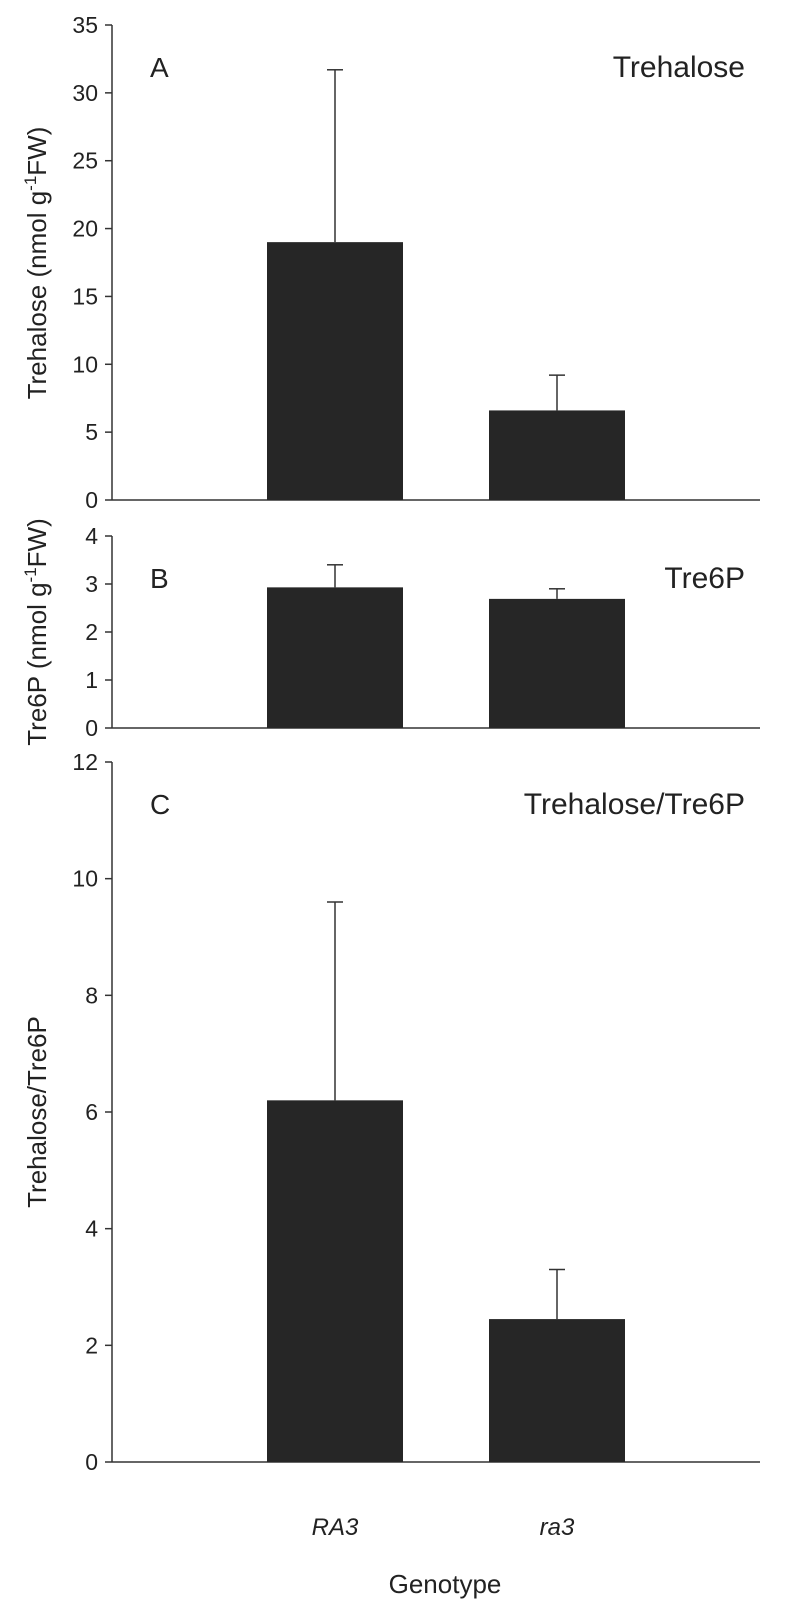  Describe the element at coordinates (704, 578) in the screenshot. I see `panel-title: Tre6P` at that location.